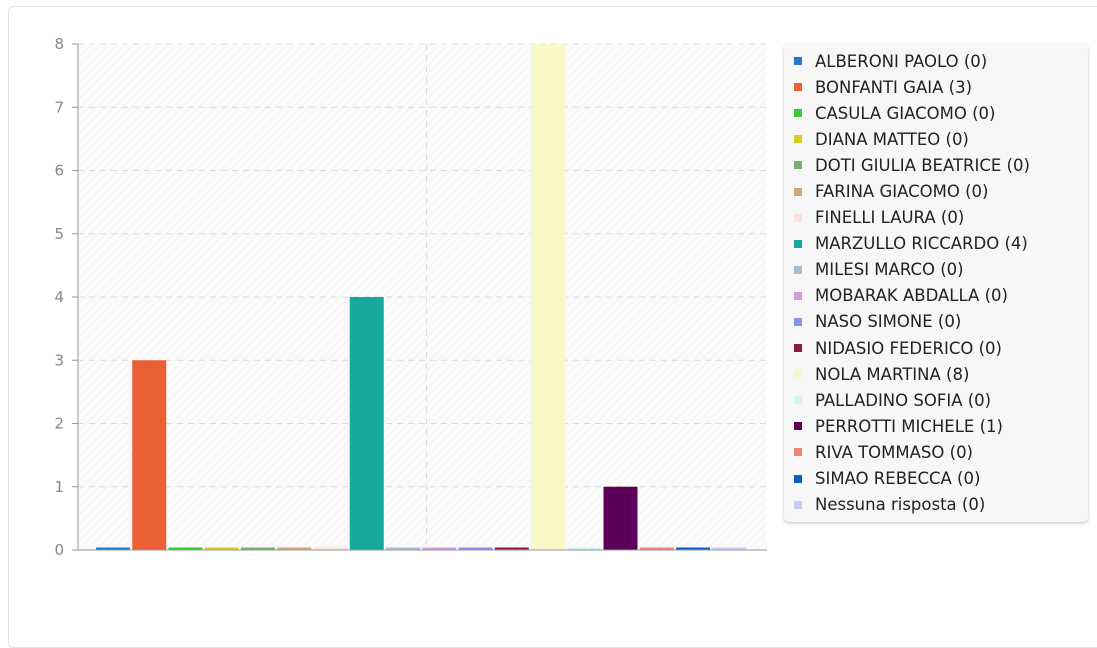  Describe the element at coordinates (902, 192) in the screenshot. I see `legend-label-5: FARINA GIACOMO (0)` at that location.